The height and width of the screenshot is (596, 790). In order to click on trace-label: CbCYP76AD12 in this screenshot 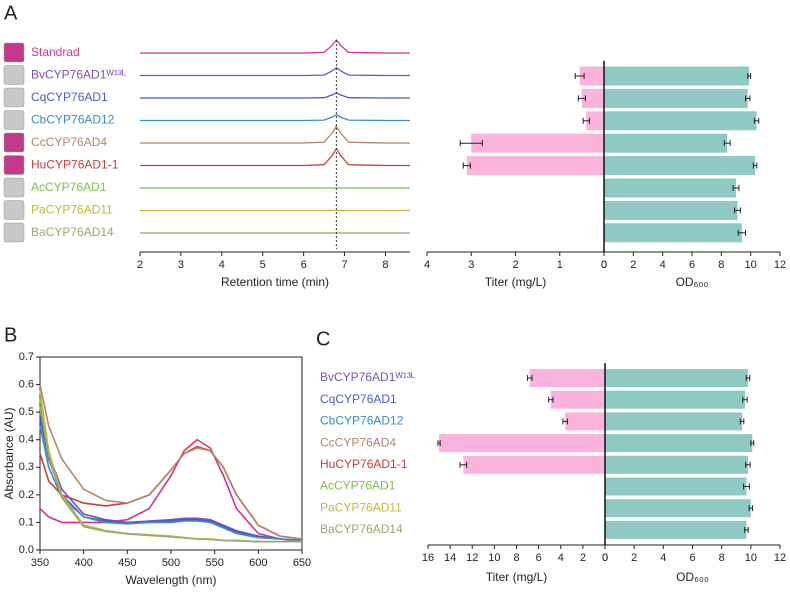, I will do `click(73, 120)`.